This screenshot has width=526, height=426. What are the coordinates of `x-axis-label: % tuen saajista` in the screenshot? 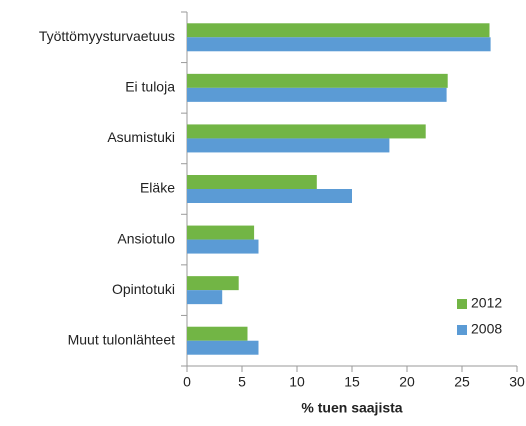 It's located at (351, 408).